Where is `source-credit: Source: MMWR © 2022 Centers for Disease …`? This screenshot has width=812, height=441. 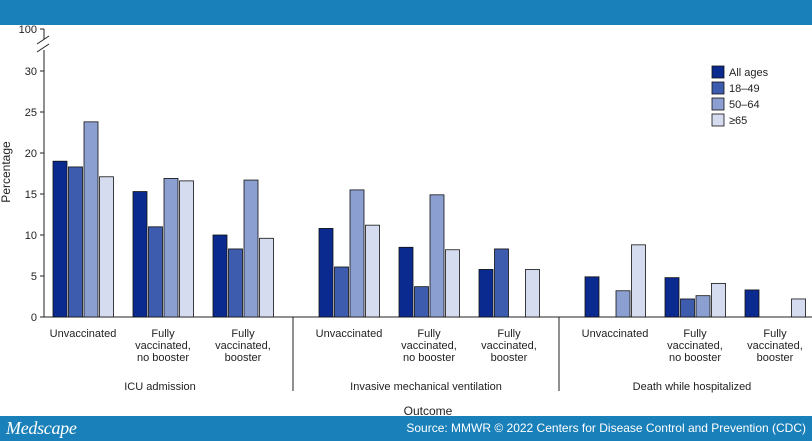
source-credit: Source: MMWR © 2022 Centers for Disease … is located at coordinates (606, 428).